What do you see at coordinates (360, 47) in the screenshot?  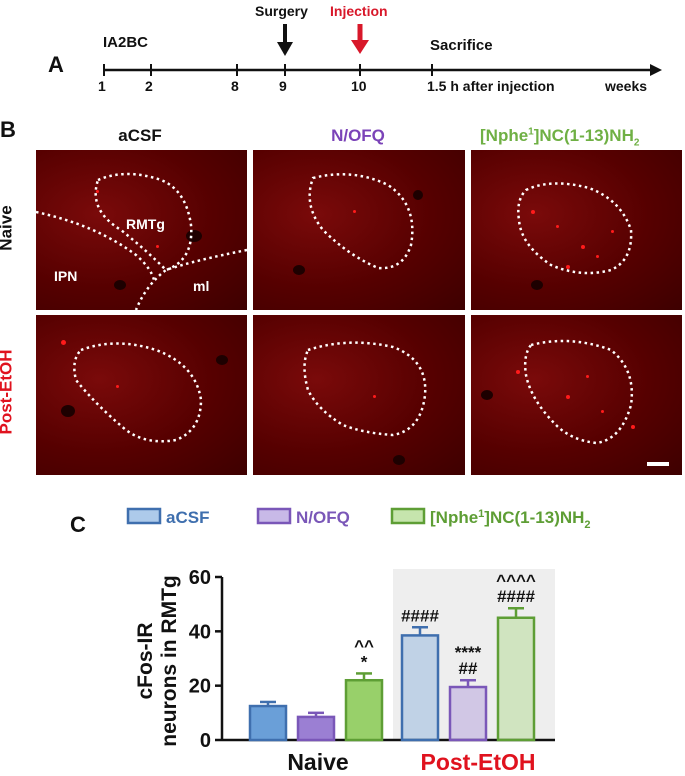 I see `injection-arrow-icon` at bounding box center [360, 47].